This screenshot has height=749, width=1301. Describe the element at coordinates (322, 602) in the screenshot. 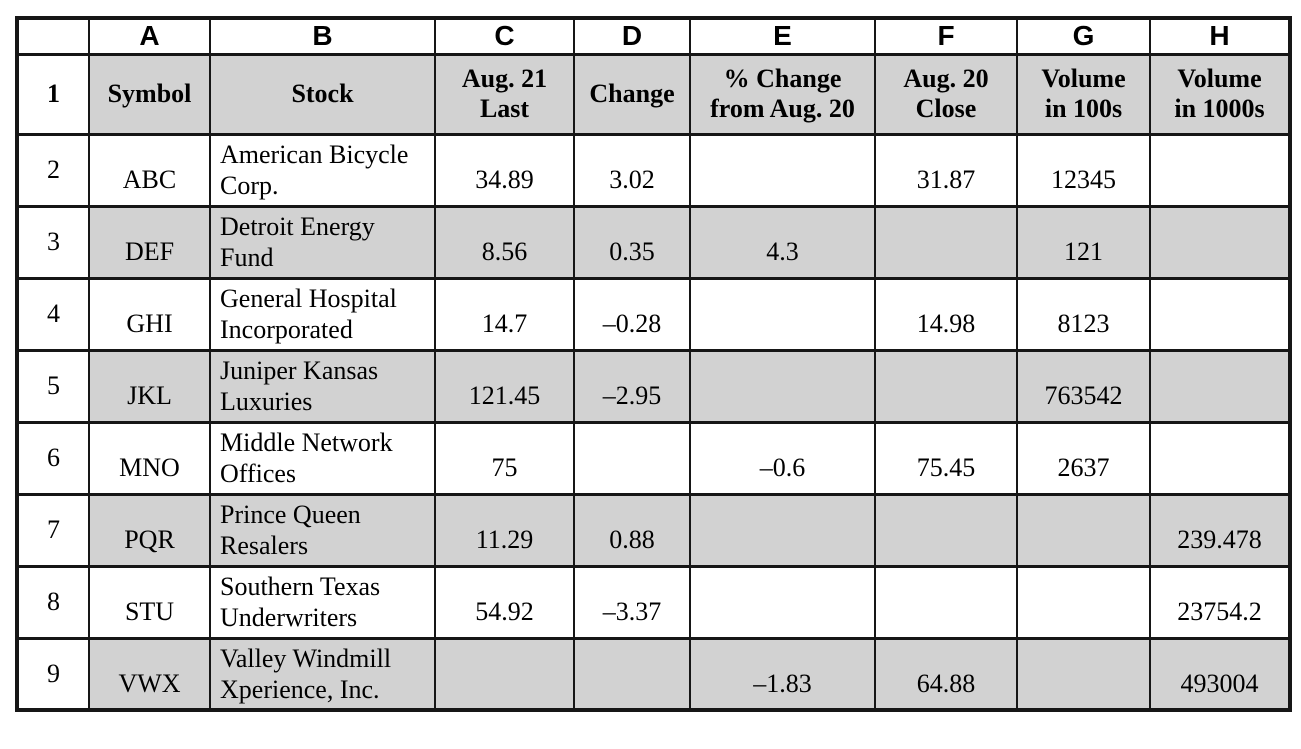

I see `cell-B8: Southern Texas Underwriters` at that location.